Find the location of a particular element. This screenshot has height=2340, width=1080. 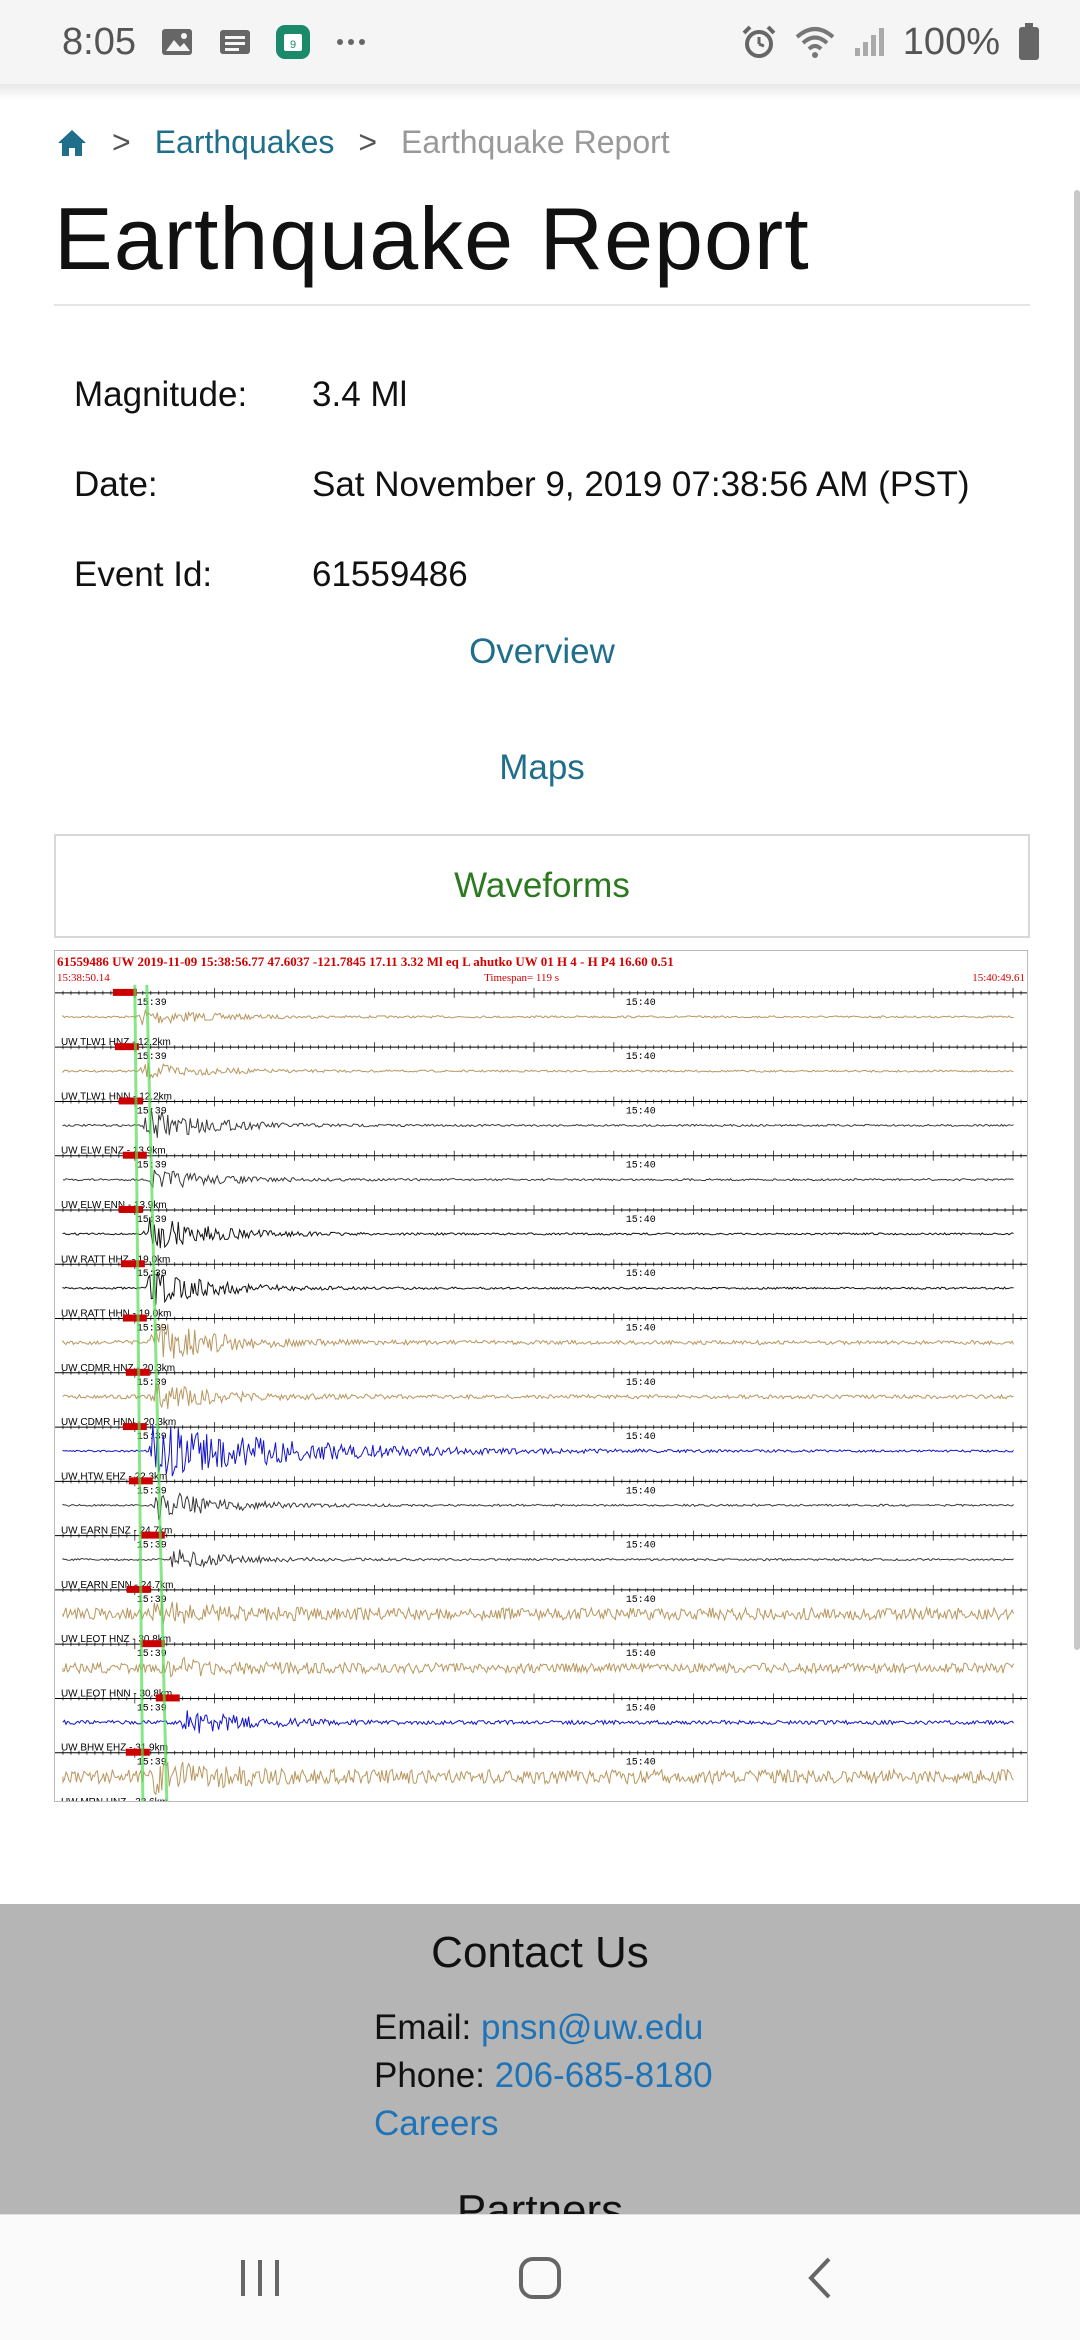

date-value: Sat November 9, 2019 07:38:56 AM (PST) is located at coordinates (641, 484).